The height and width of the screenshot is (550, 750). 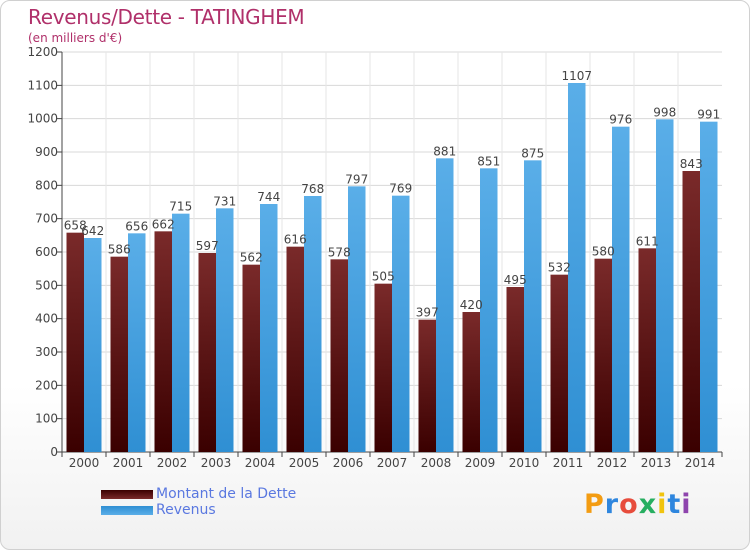 What do you see at coordinates (180, 207) in the screenshot?
I see `data-label-revenue: 715` at bounding box center [180, 207].